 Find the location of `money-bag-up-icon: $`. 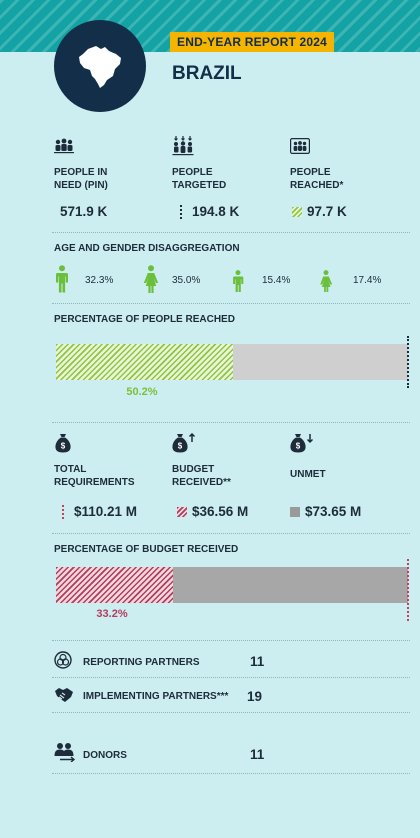

money-bag-up-icon: $ is located at coordinates (184, 445).